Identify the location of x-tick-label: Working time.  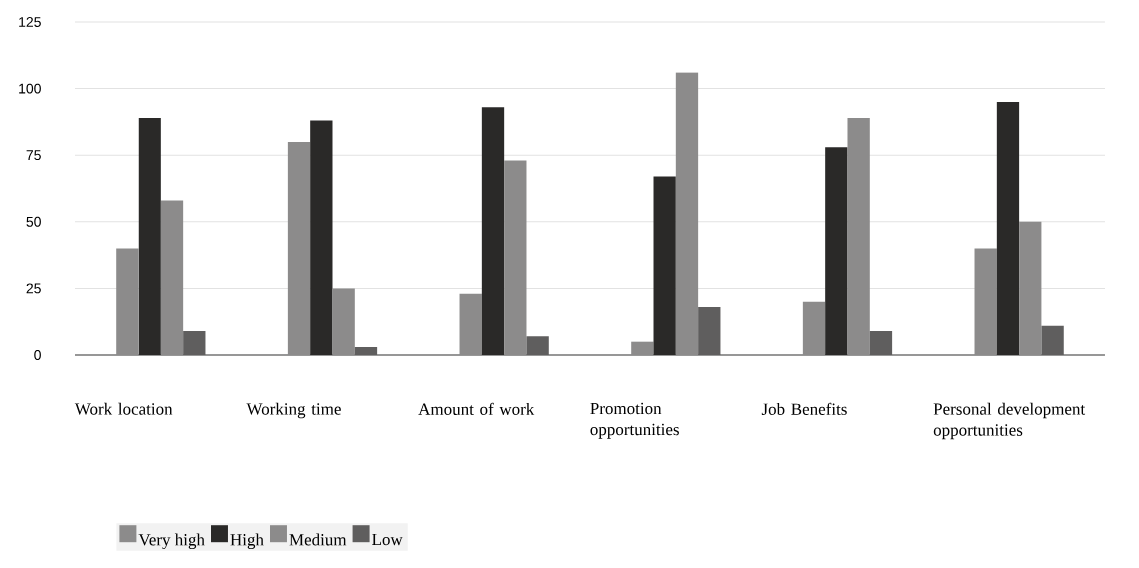
(293, 410).